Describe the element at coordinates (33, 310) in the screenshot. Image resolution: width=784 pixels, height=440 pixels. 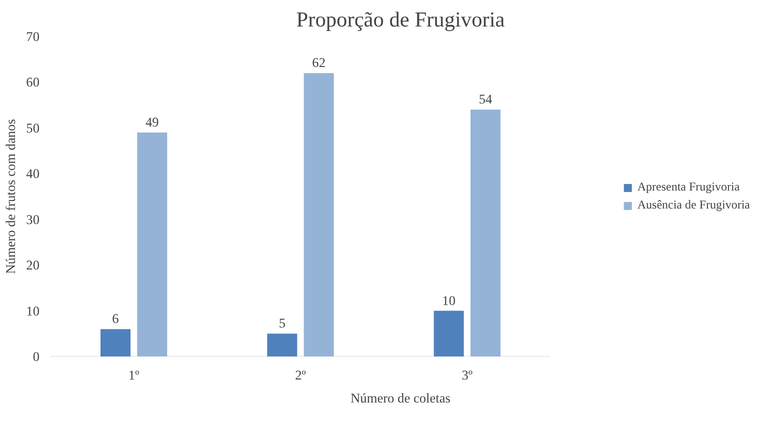
I see `y-tick-label: 10` at that location.